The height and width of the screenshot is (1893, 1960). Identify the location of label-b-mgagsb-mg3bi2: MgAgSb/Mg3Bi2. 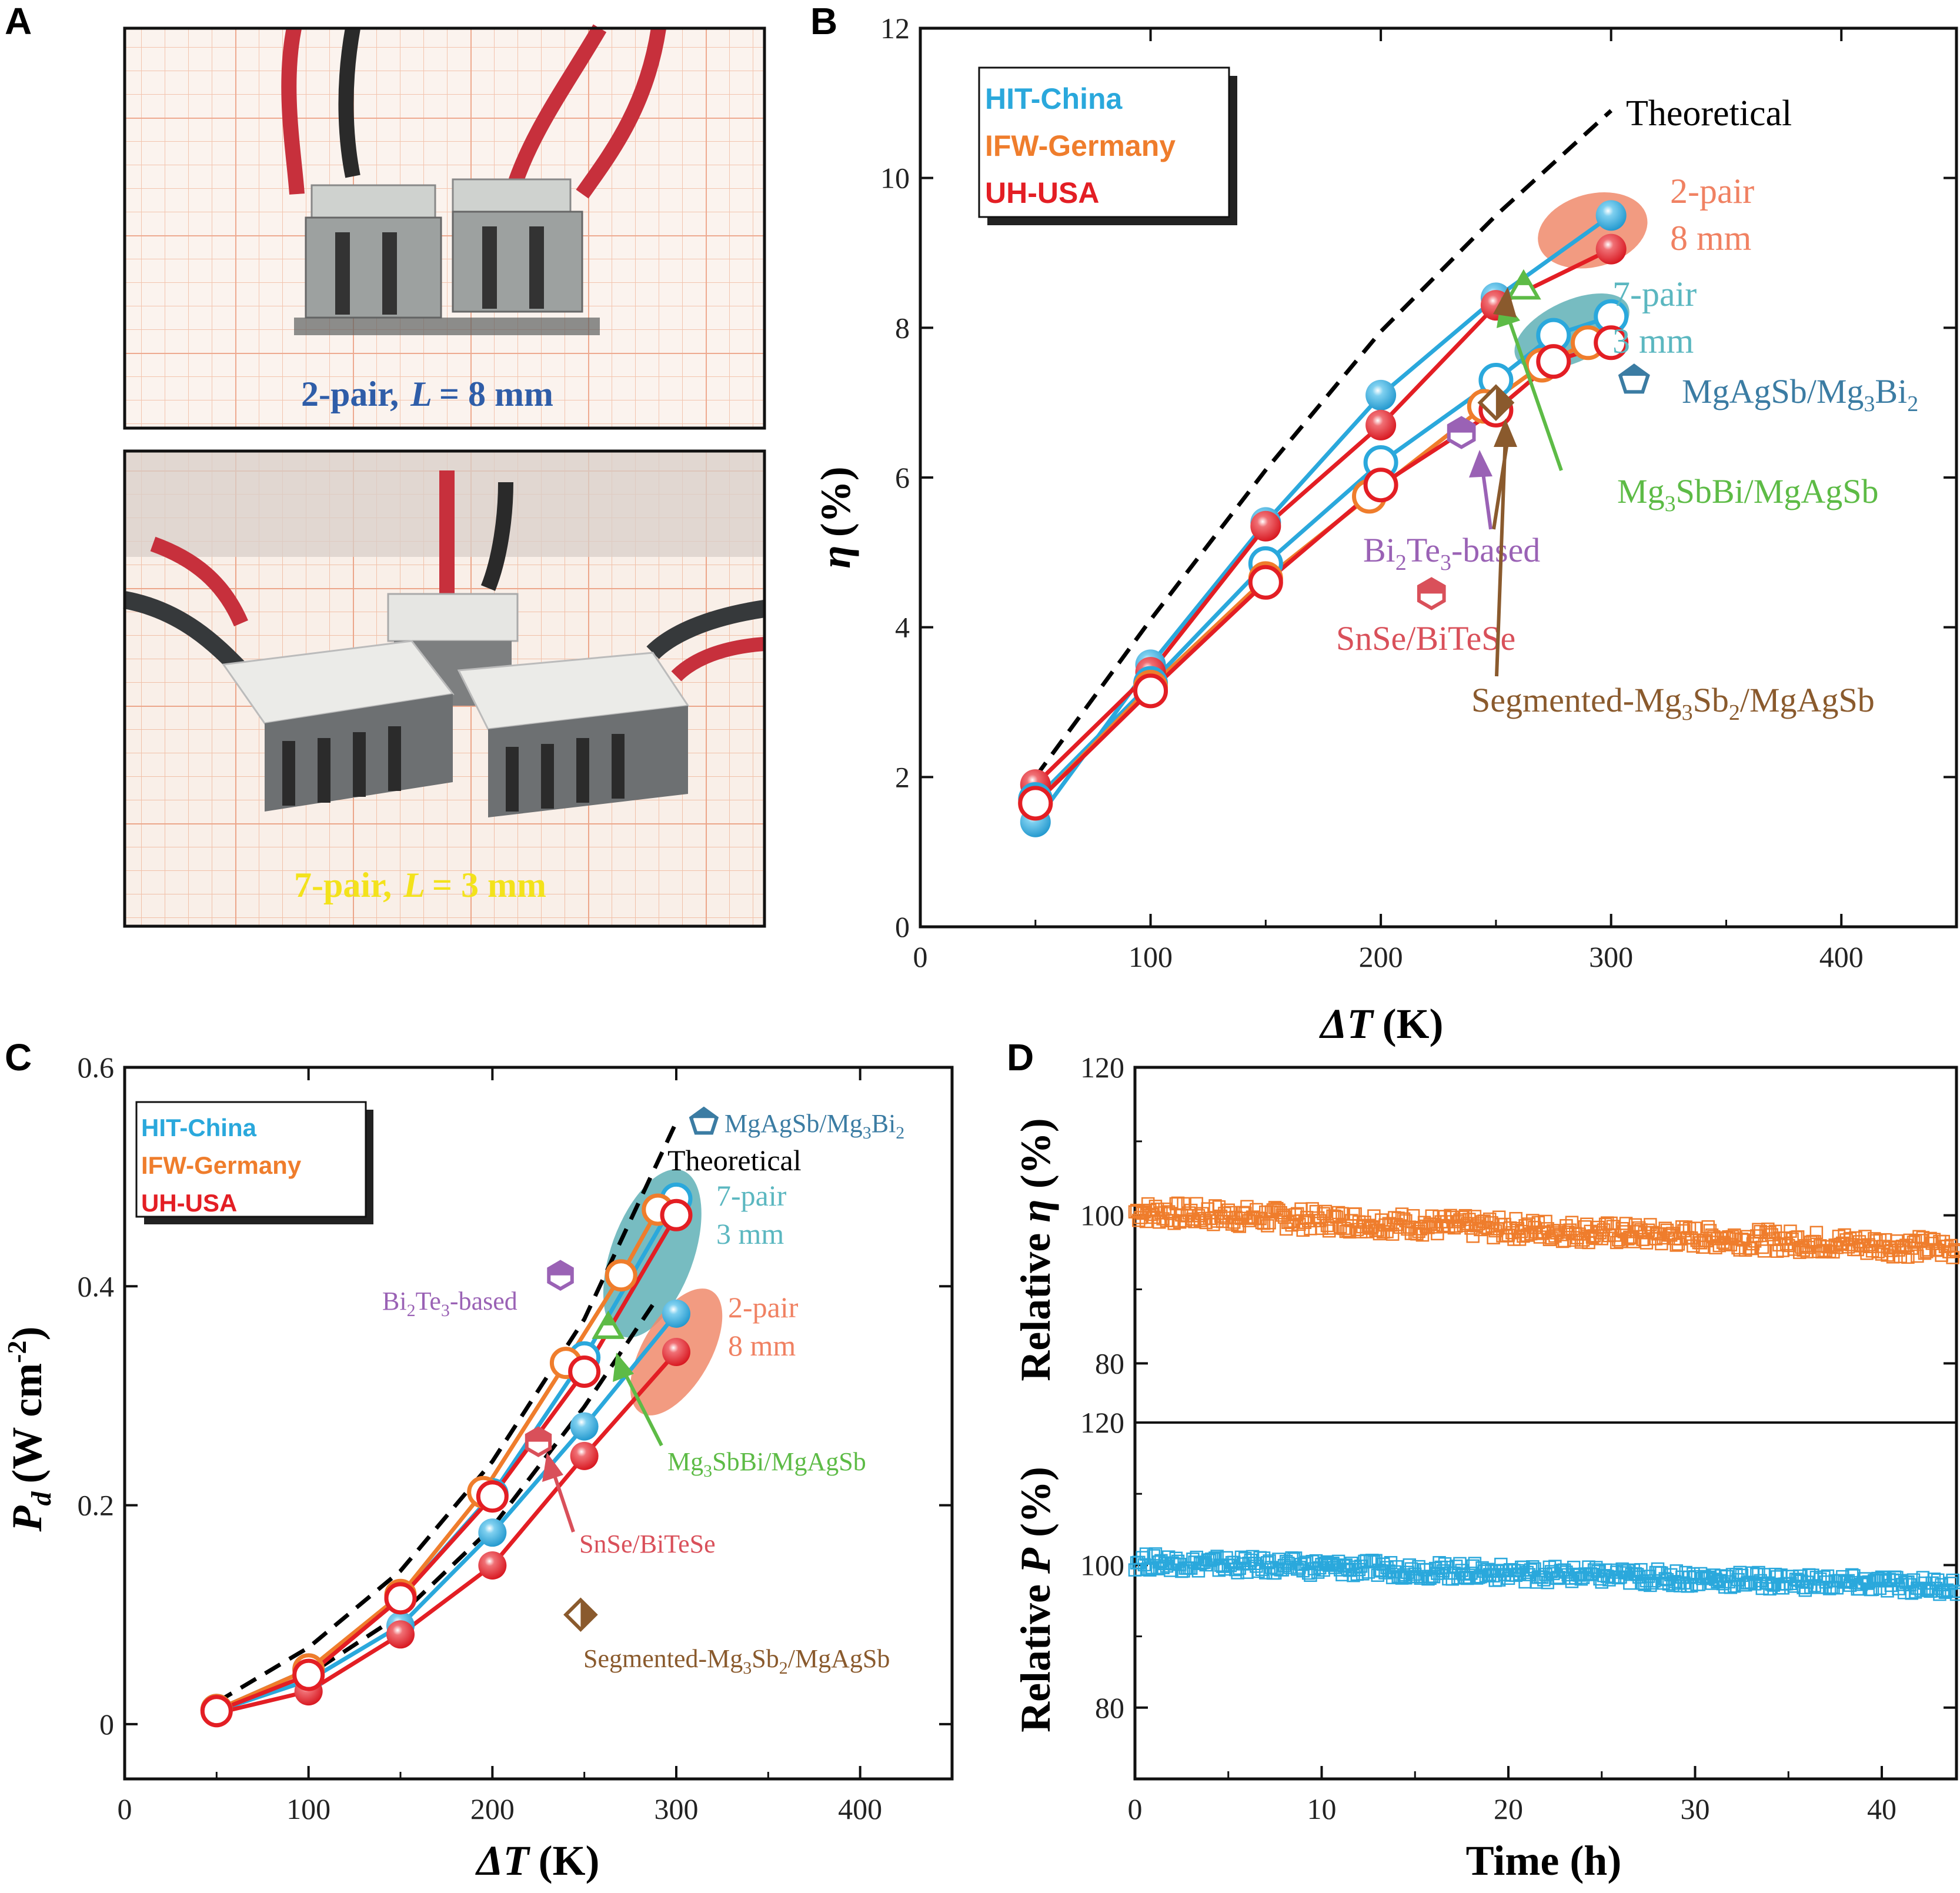
(1800, 394).